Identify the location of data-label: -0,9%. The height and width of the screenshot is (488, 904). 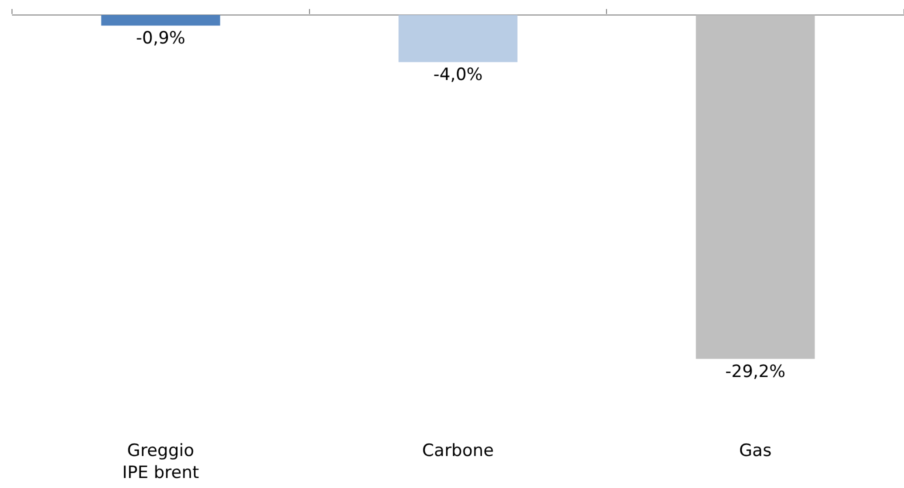
(161, 38).